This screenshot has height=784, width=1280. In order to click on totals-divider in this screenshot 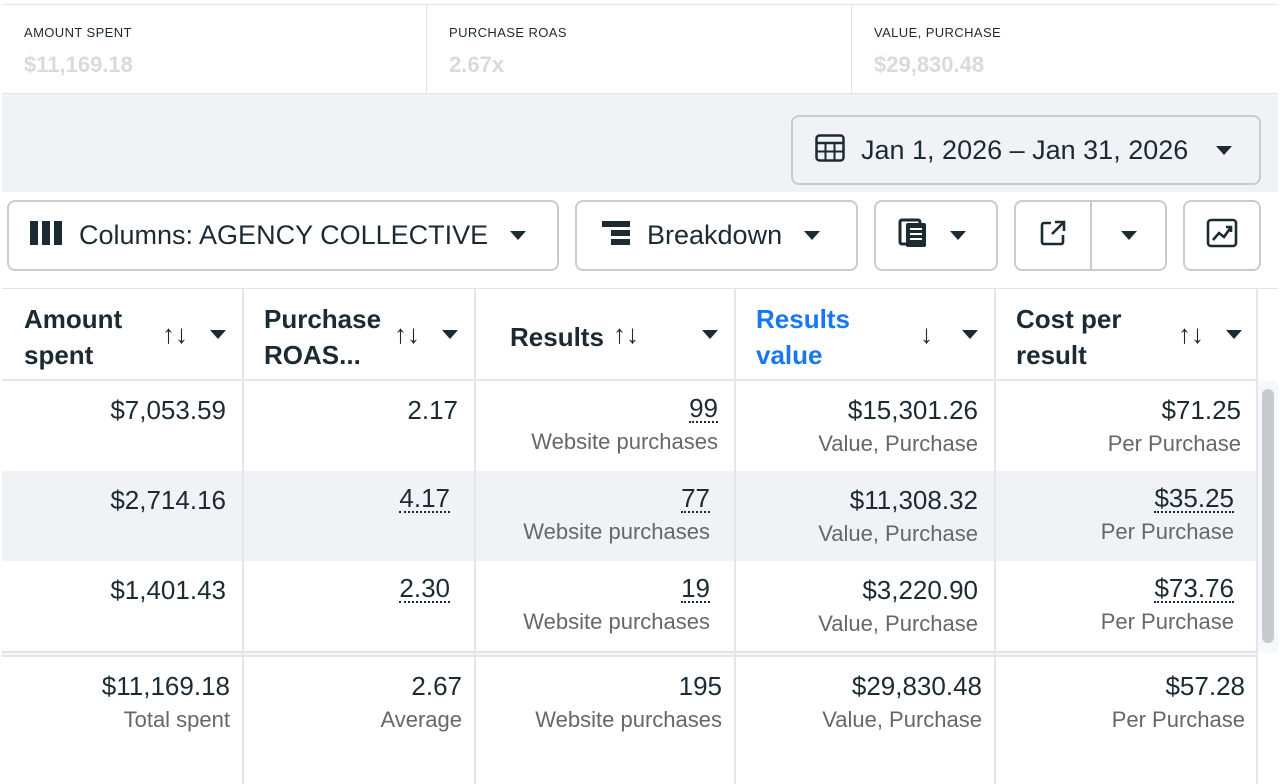, I will do `click(630, 654)`.